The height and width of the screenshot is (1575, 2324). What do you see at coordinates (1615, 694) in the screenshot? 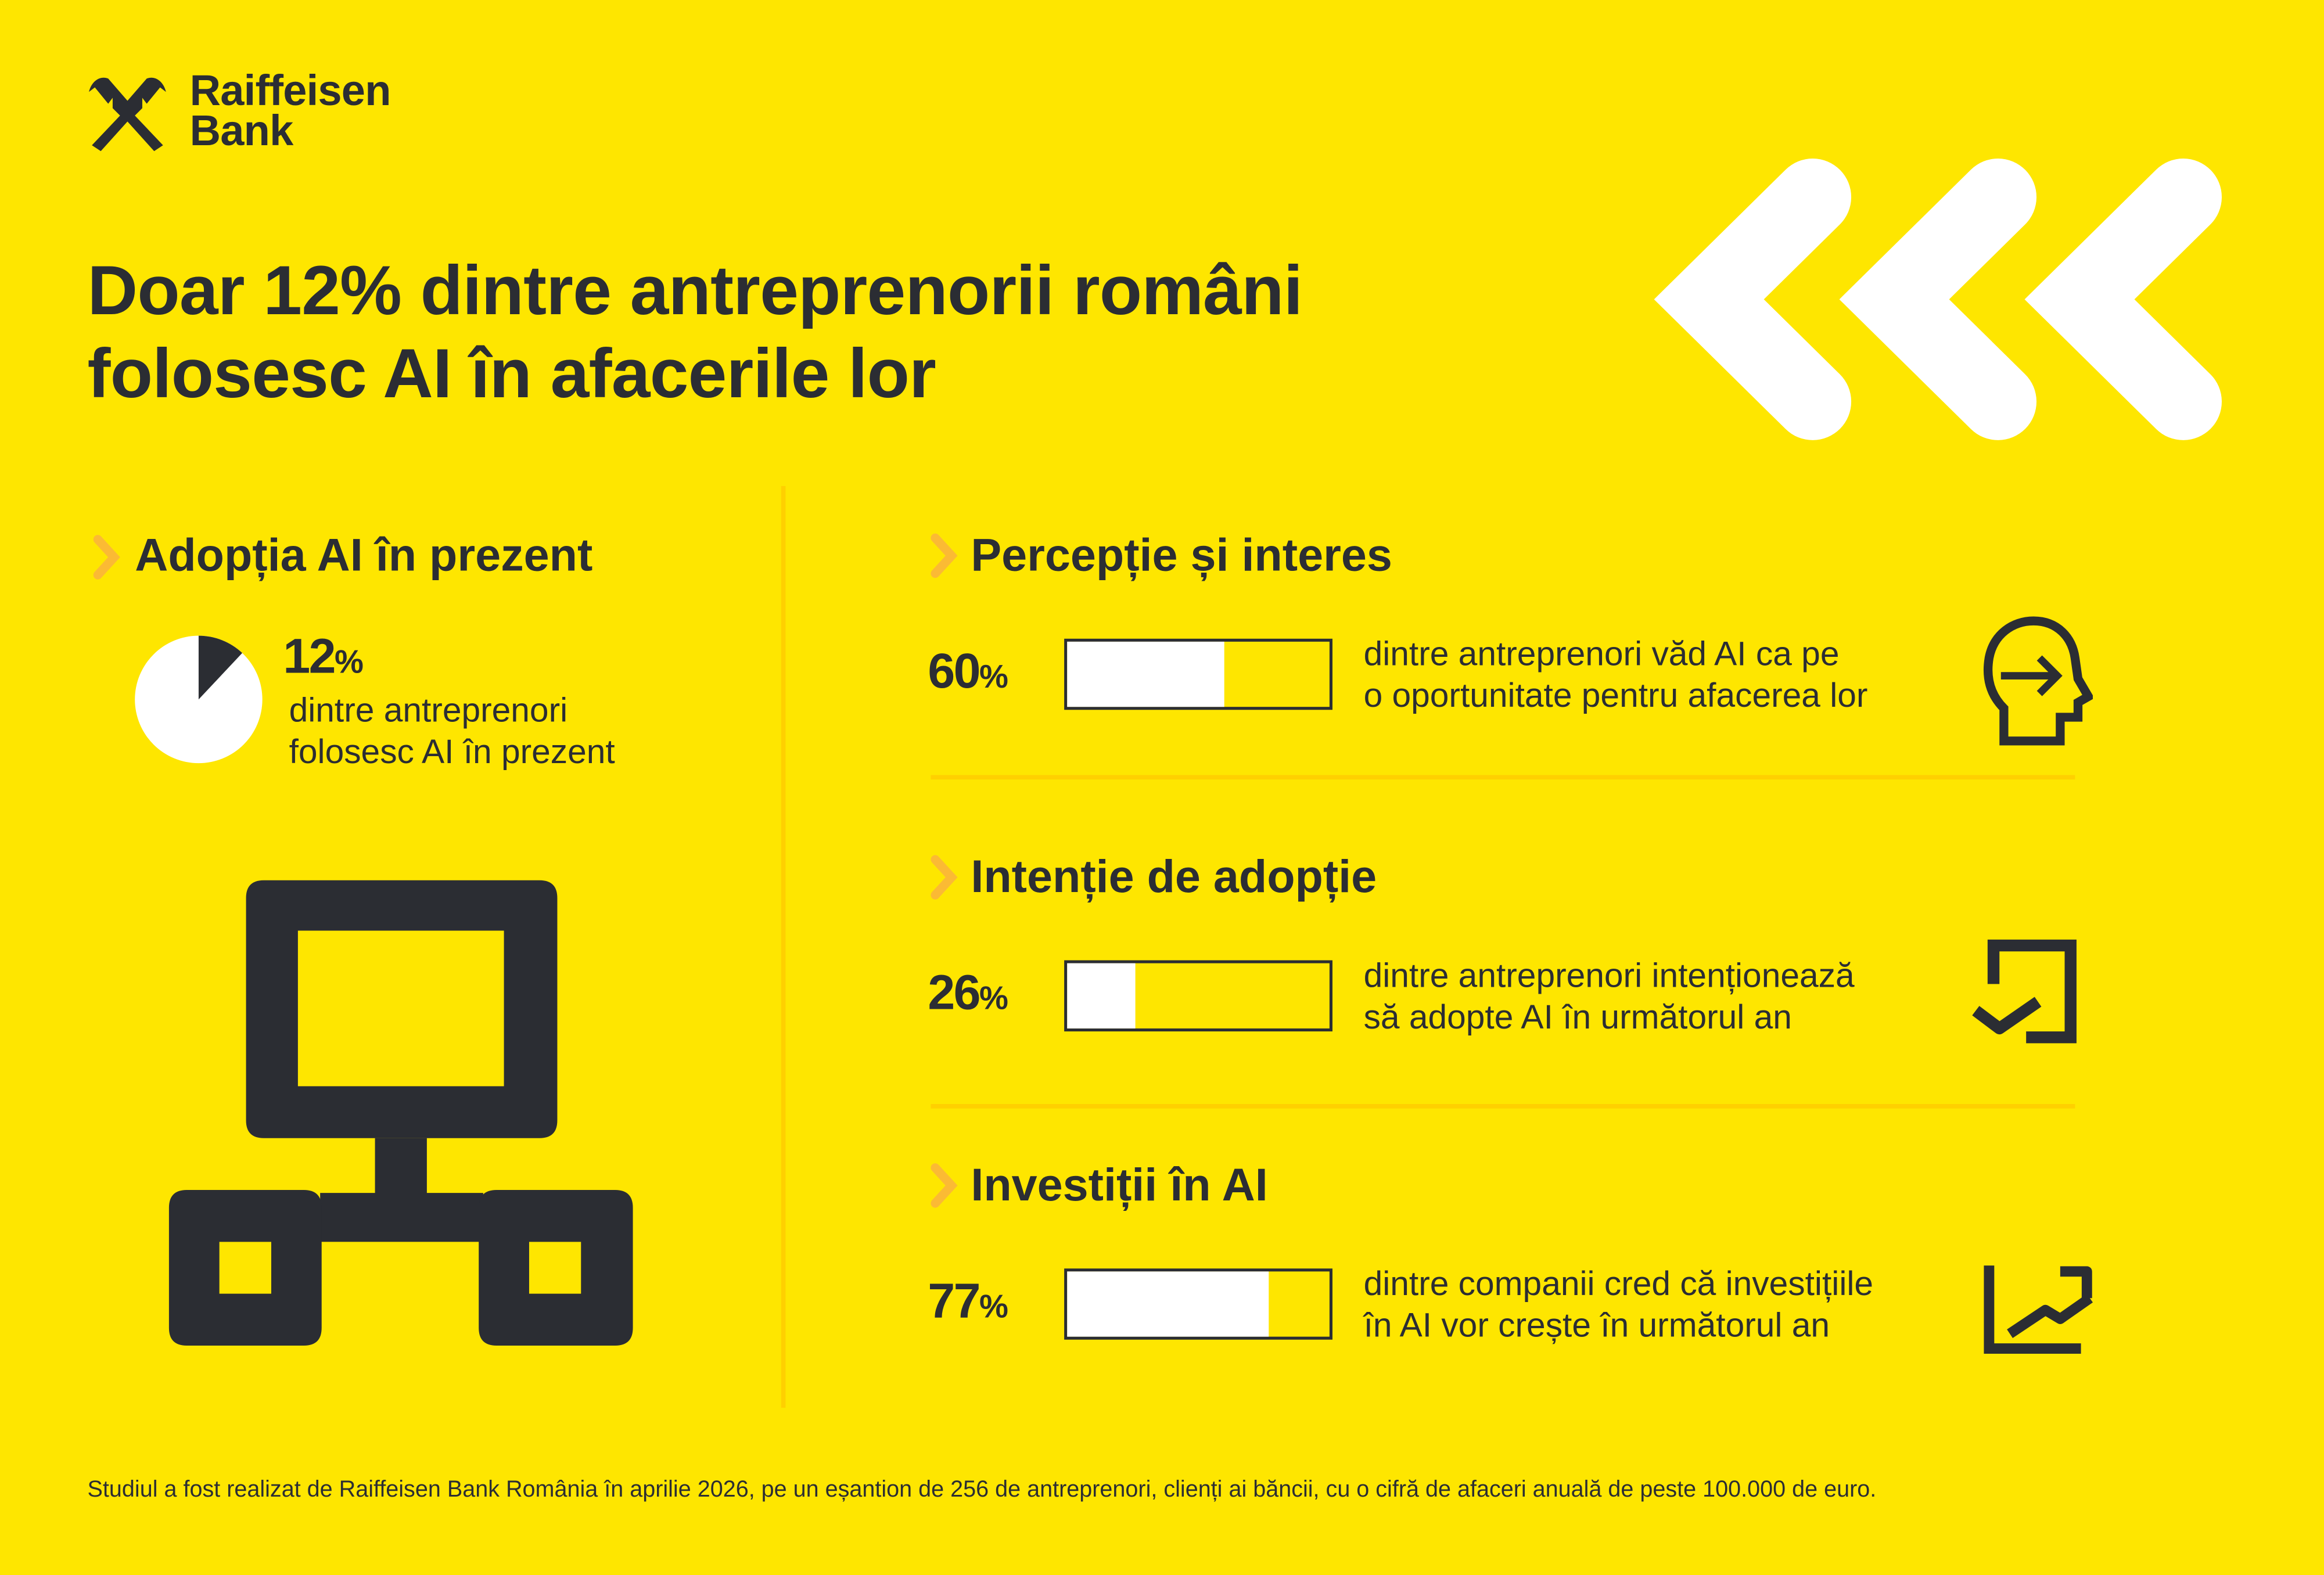
I see `desc-line2: o oportunitate pentru afacerea lor` at bounding box center [1615, 694].